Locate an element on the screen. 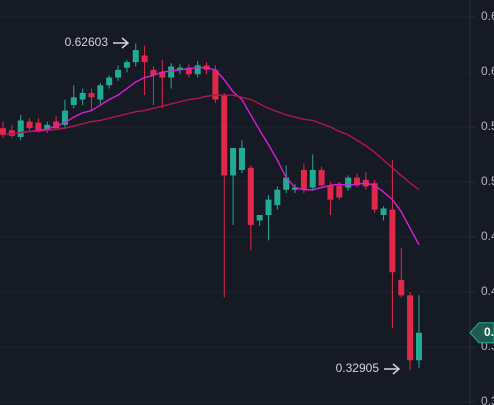  y-tick-label: 0.5 is located at coordinates (487, 181).